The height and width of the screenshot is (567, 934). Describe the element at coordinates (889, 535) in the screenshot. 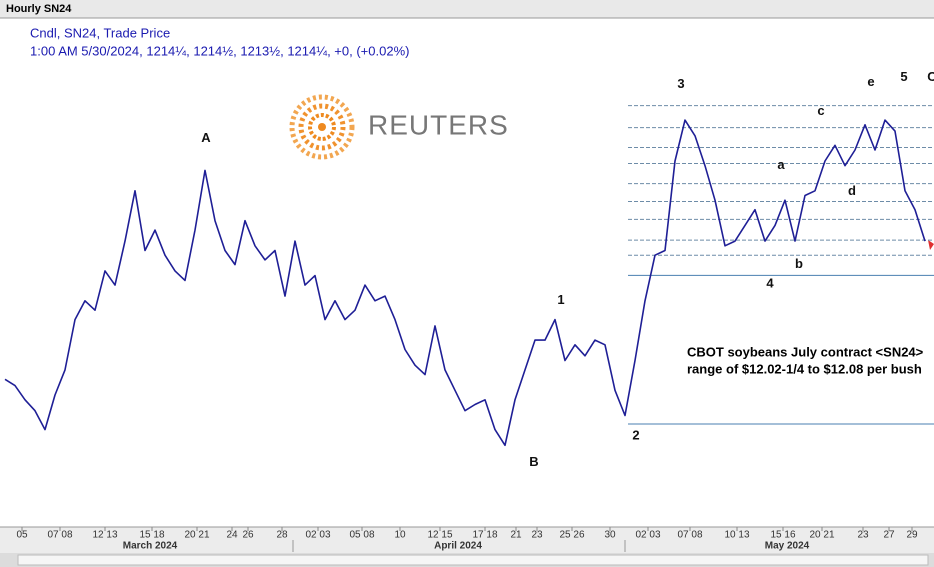

I see `x-tick-label: 27` at that location.